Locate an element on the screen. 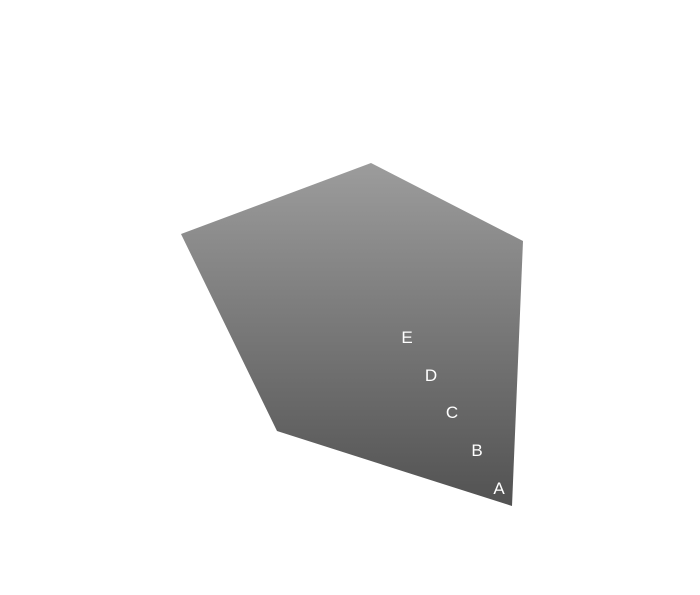 This screenshot has width=700, height=595. label-d: D is located at coordinates (431, 375).